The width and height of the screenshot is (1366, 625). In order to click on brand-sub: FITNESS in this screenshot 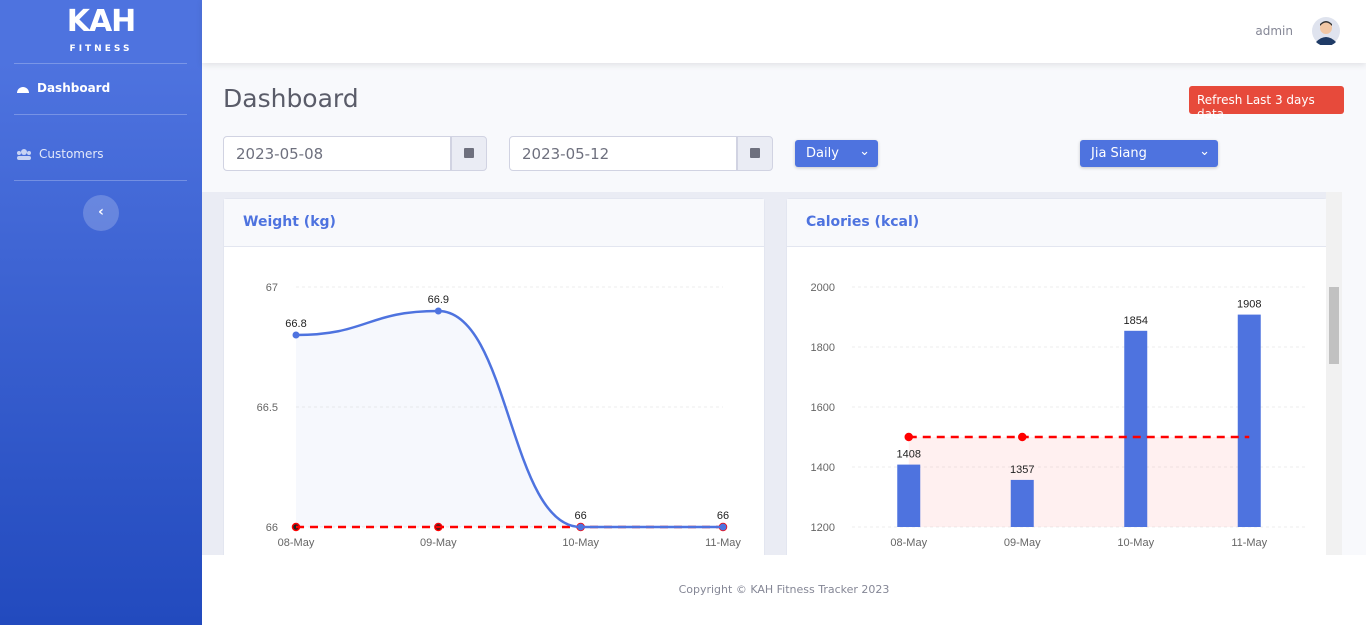, I will do `click(101, 49)`.